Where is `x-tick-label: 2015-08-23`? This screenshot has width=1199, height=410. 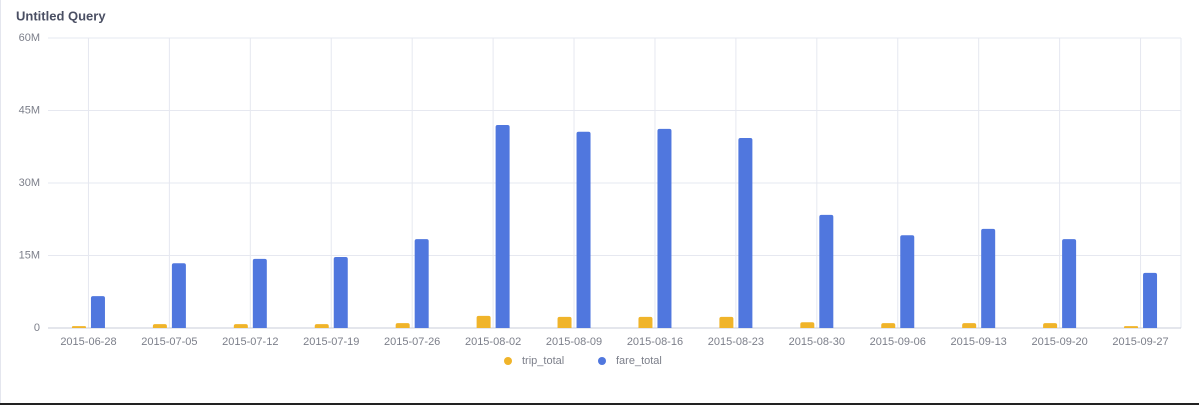
x-tick-label: 2015-08-23 is located at coordinates (736, 342).